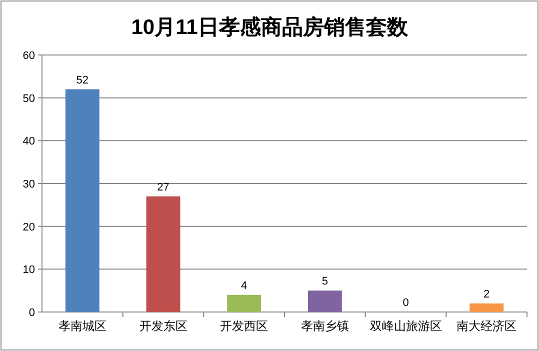 The height and width of the screenshot is (351, 539). What do you see at coordinates (28, 227) in the screenshot?
I see `y-tick-label: 20` at bounding box center [28, 227].